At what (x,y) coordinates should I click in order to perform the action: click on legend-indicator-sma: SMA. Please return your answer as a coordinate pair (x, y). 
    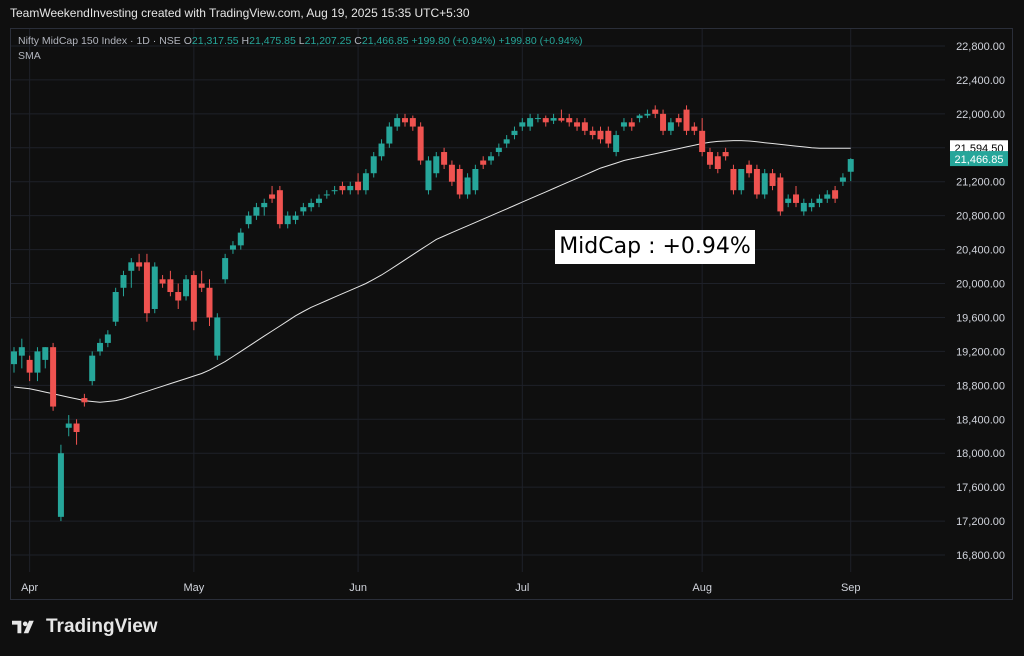
    Looking at the image, I should click on (29, 56).